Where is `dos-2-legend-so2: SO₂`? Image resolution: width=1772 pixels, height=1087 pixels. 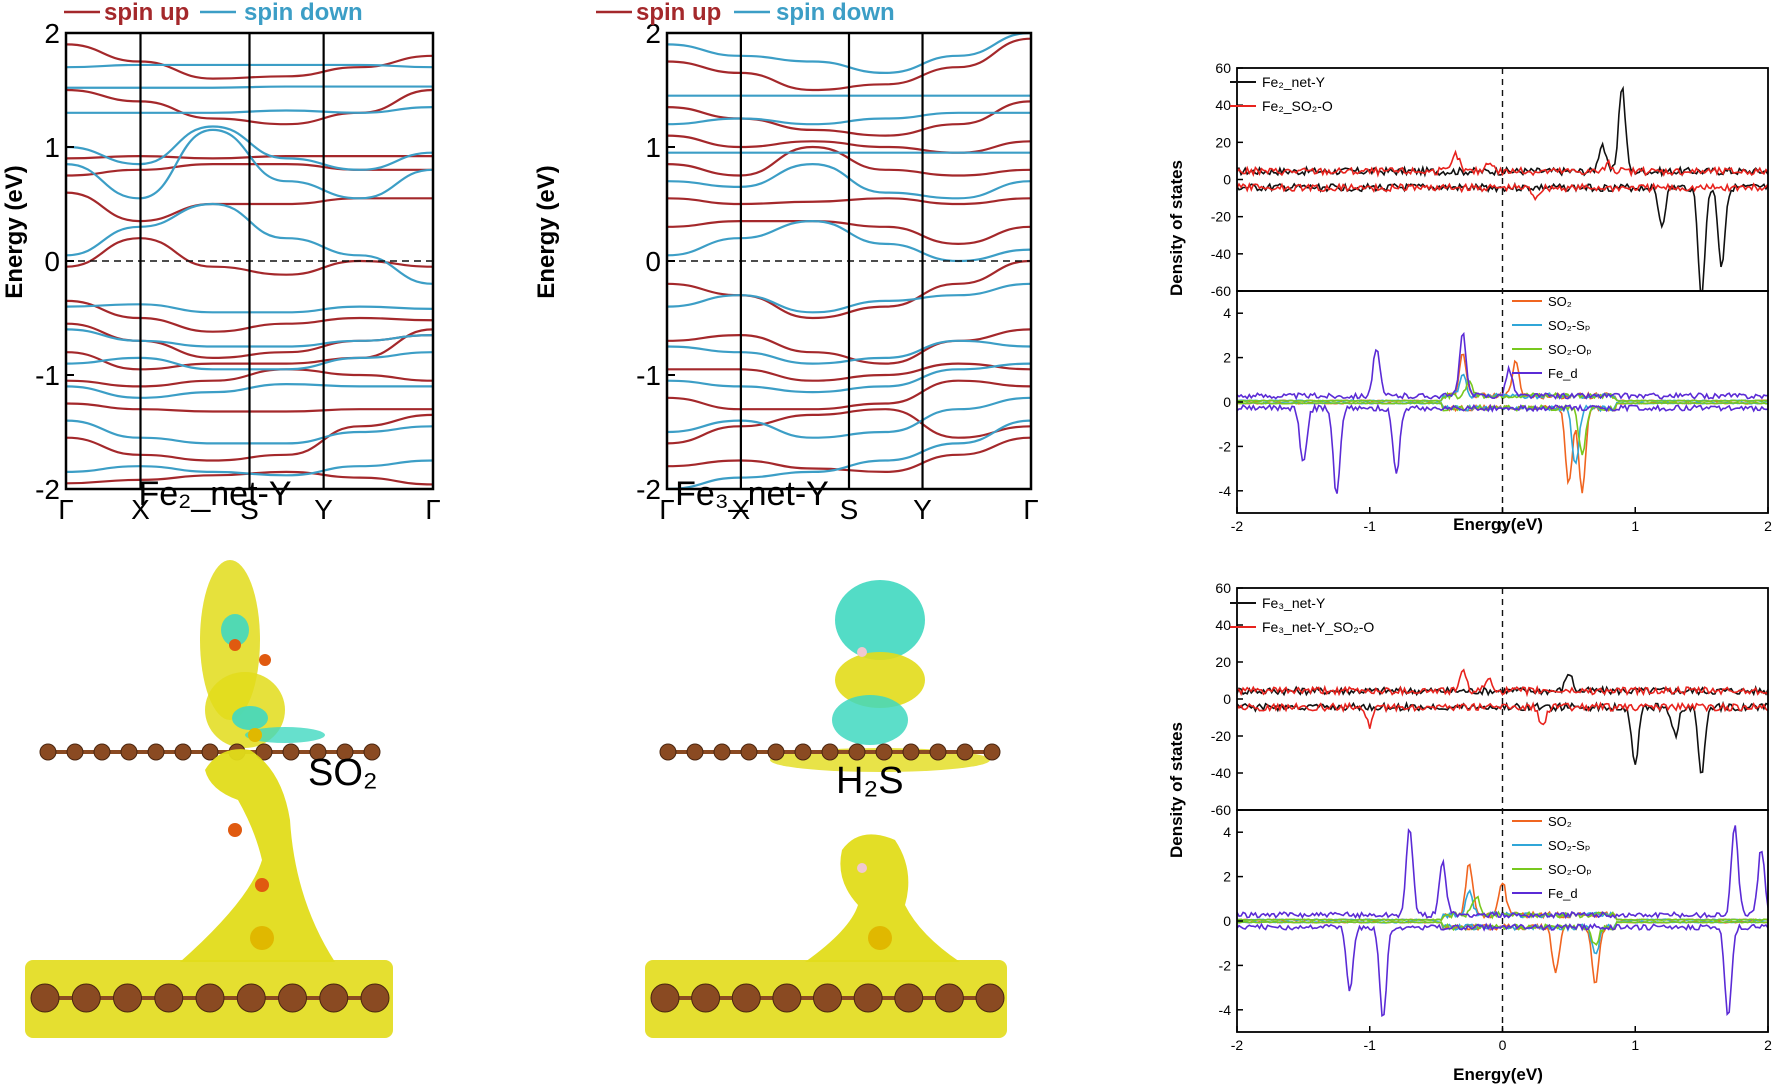 dos-2-legend-so2: SO₂ is located at coordinates (1560, 821).